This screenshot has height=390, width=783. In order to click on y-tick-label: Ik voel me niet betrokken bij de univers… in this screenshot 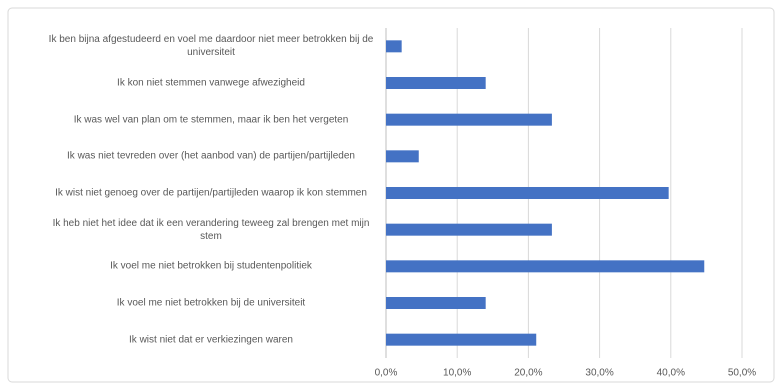, I will do `click(211, 303)`.